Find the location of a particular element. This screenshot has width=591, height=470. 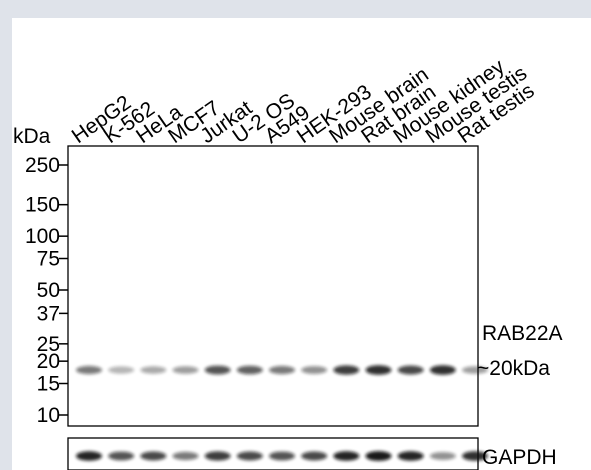

marker-label: 10 is located at coordinates (48, 415).